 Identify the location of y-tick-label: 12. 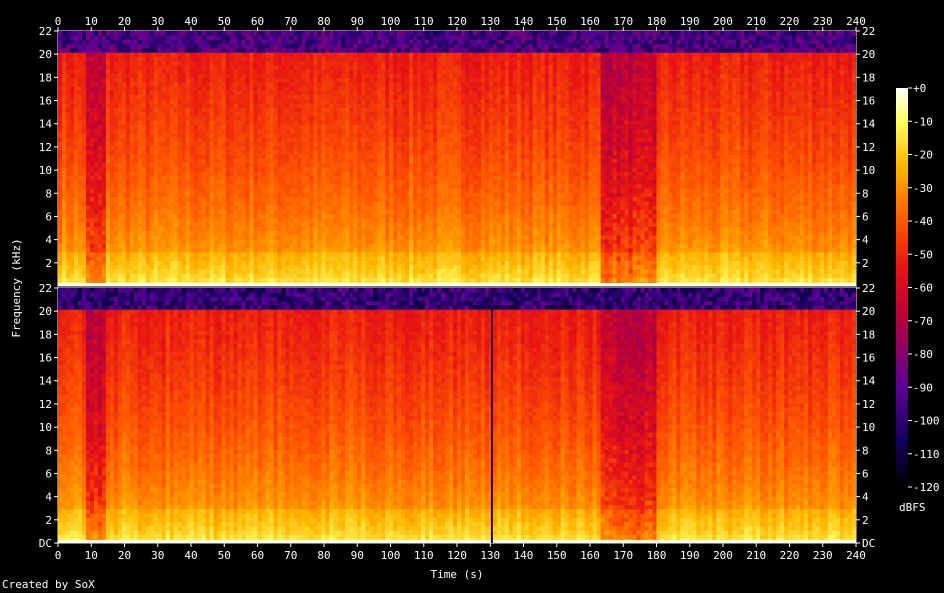
(45, 147).